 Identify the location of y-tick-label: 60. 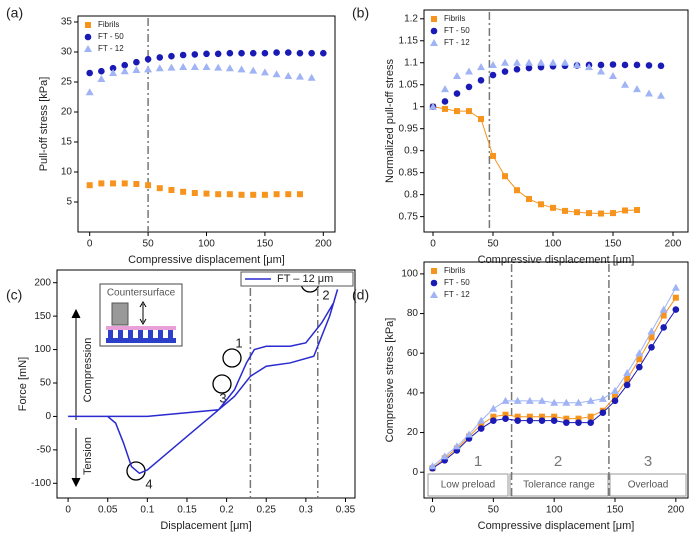
(413, 353).